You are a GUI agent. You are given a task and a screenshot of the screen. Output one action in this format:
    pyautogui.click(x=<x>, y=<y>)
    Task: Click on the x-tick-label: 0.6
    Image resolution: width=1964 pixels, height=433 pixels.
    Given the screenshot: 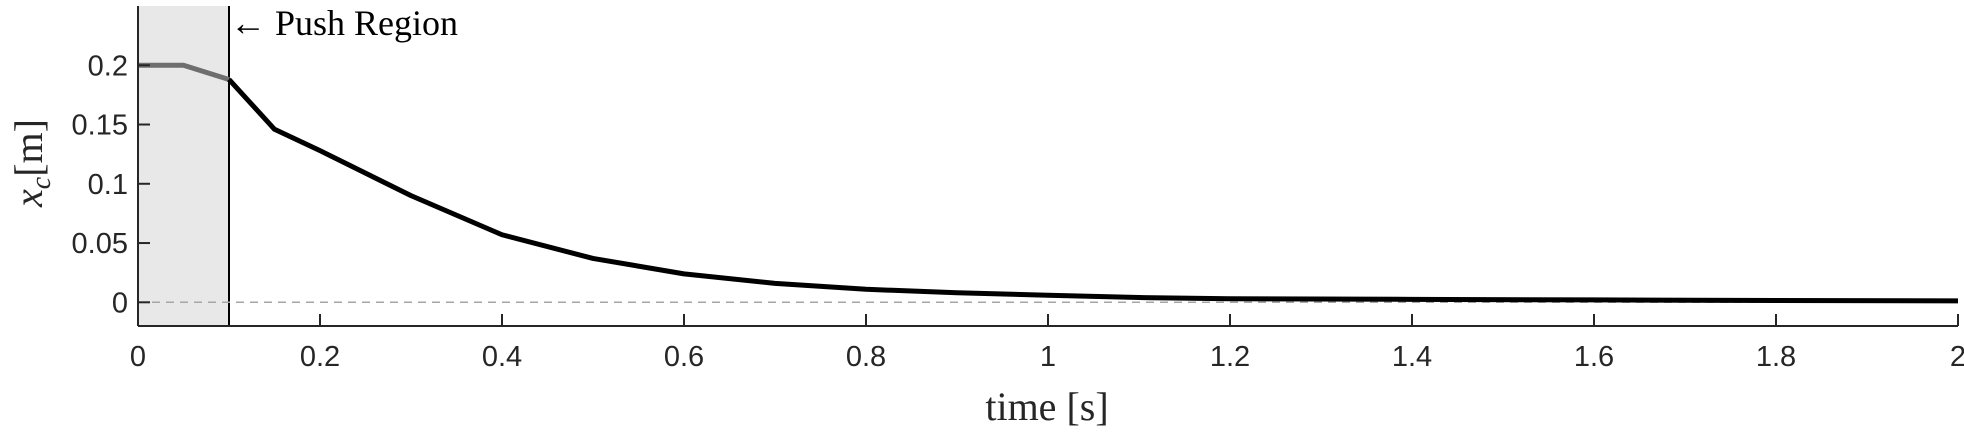 What is the action you would take?
    pyautogui.click(x=684, y=357)
    